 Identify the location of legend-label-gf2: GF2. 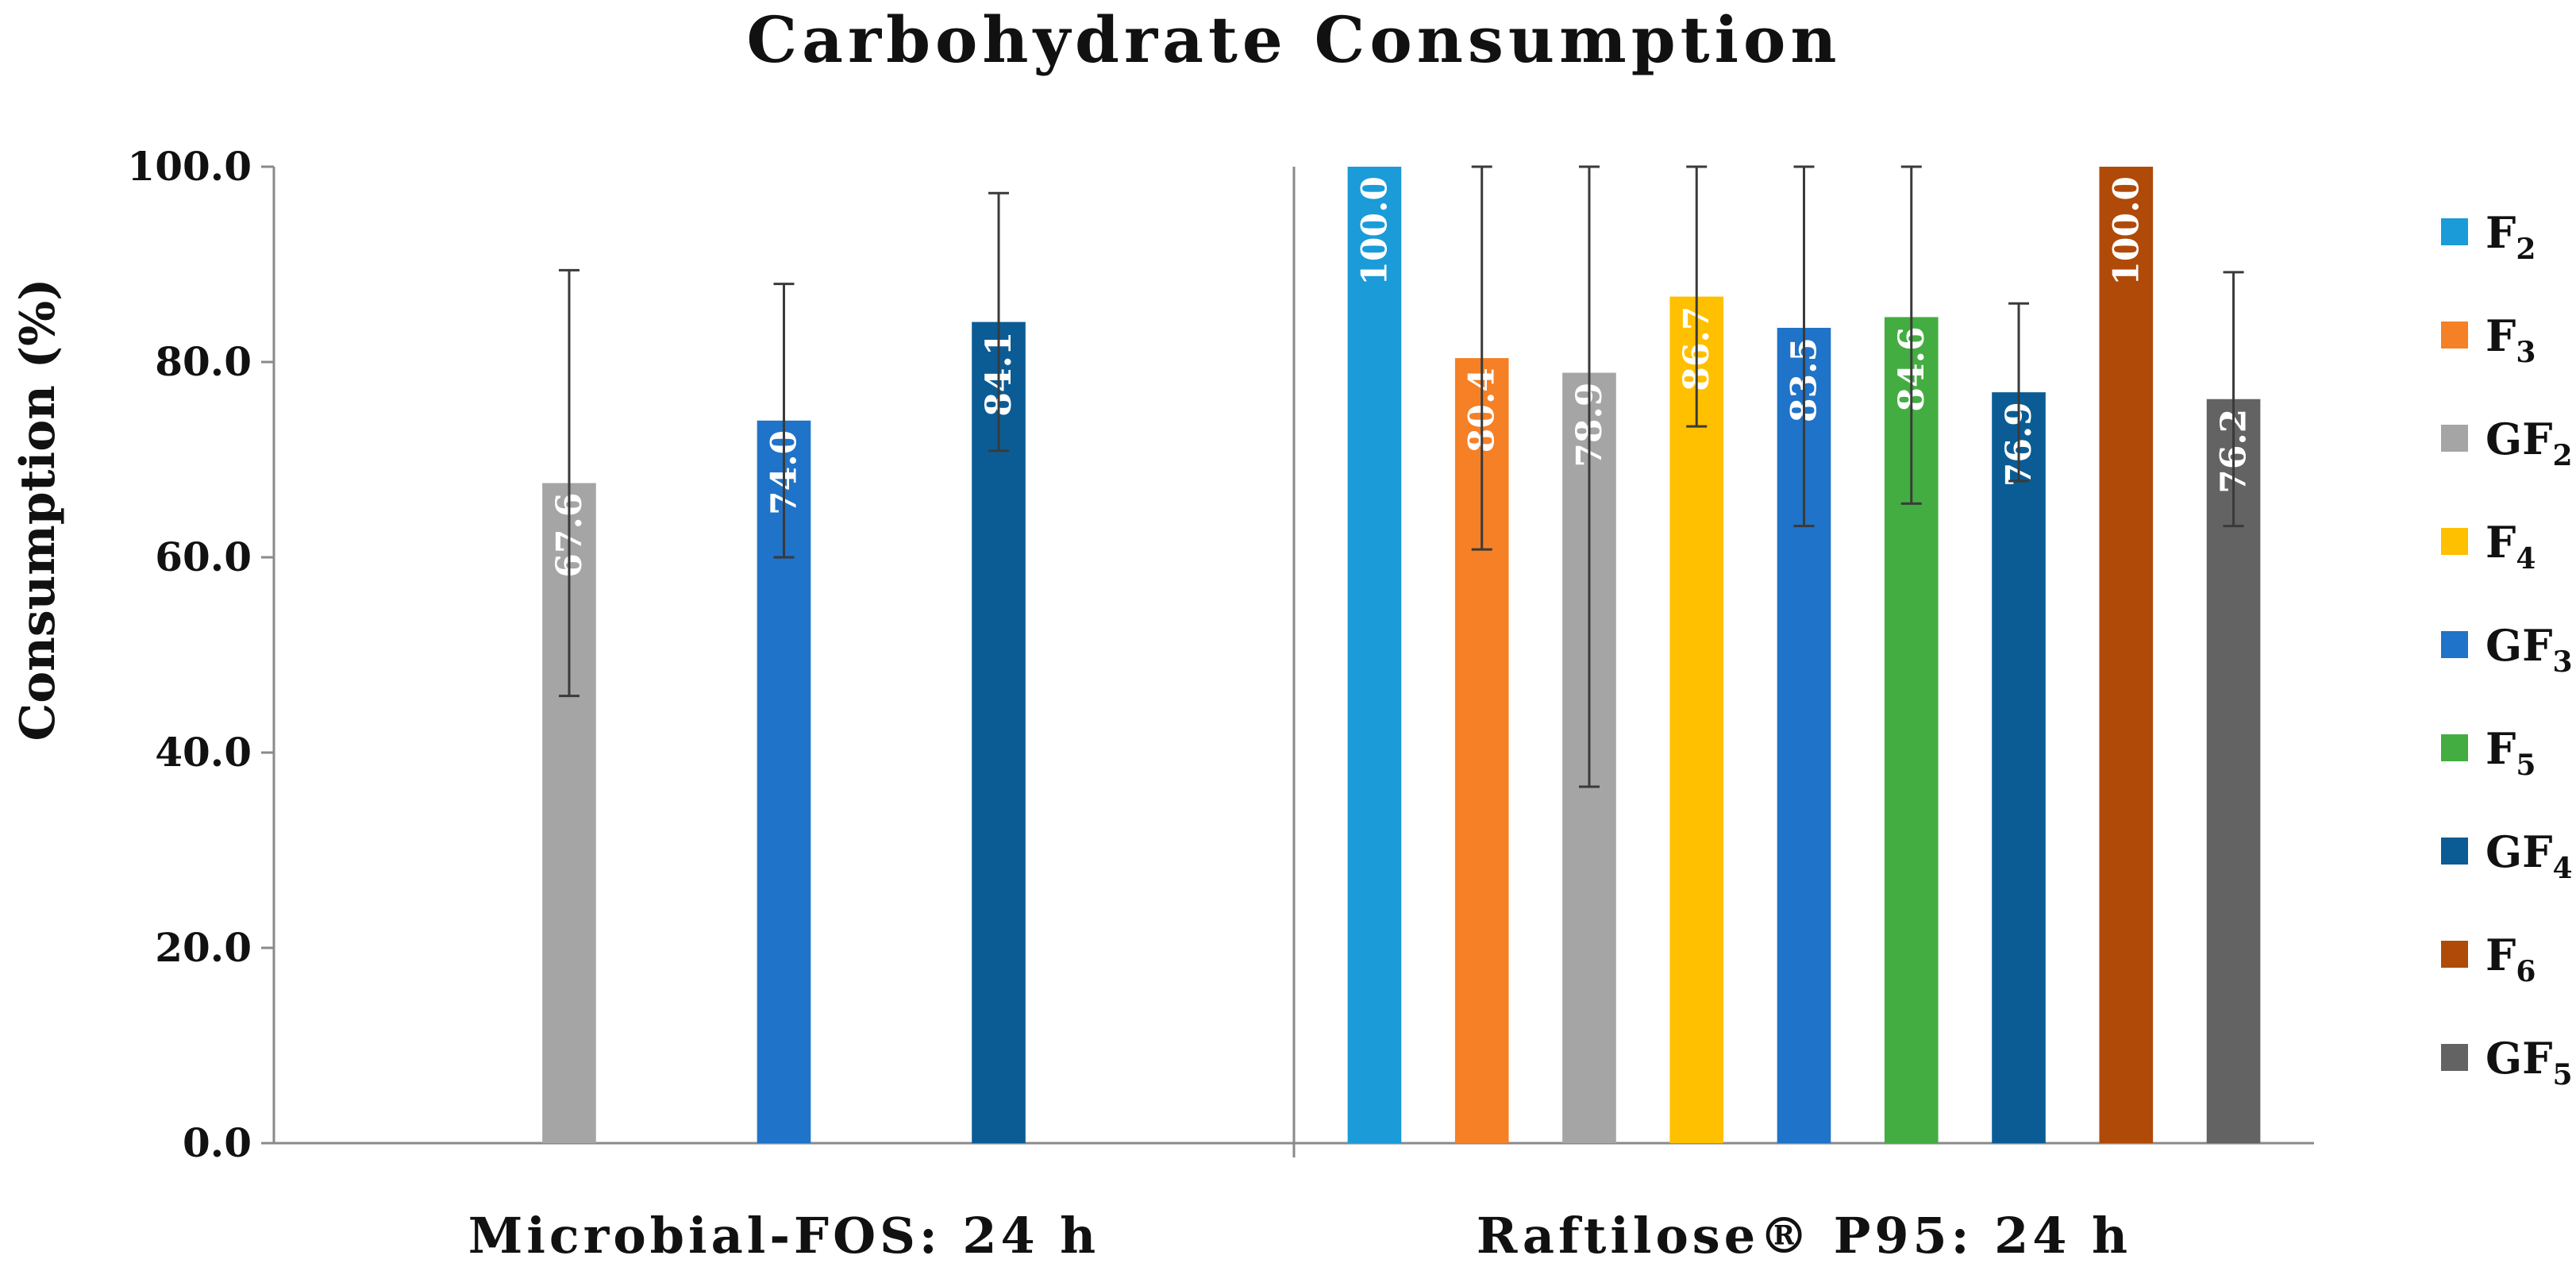
(2529, 443).